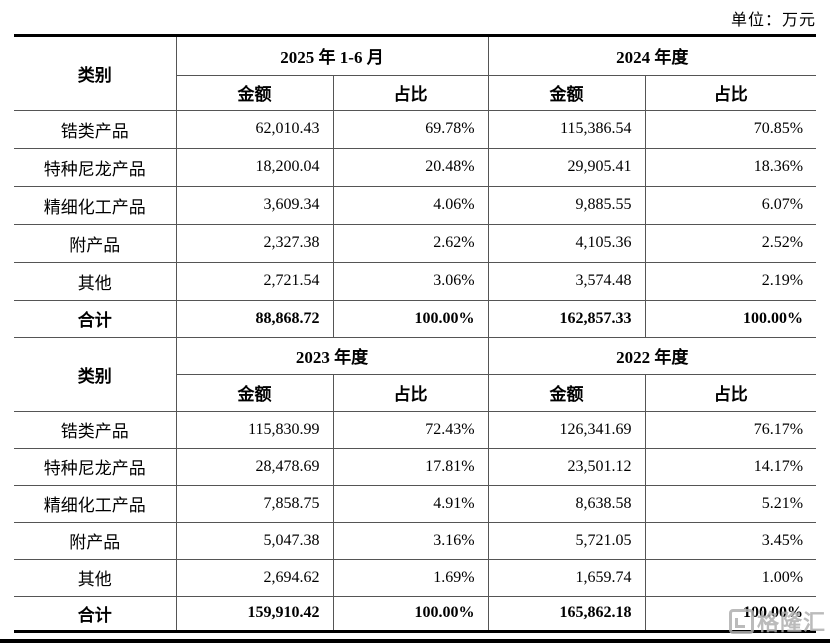 This screenshot has width=830, height=643. What do you see at coordinates (566, 467) in the screenshot?
I see `amount-cell: 23,501.12` at bounding box center [566, 467].